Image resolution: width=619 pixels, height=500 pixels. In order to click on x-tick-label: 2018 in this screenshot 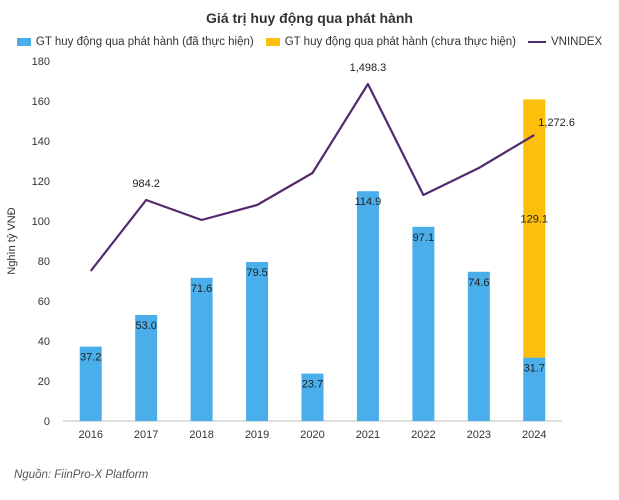, I will do `click(201, 435)`.